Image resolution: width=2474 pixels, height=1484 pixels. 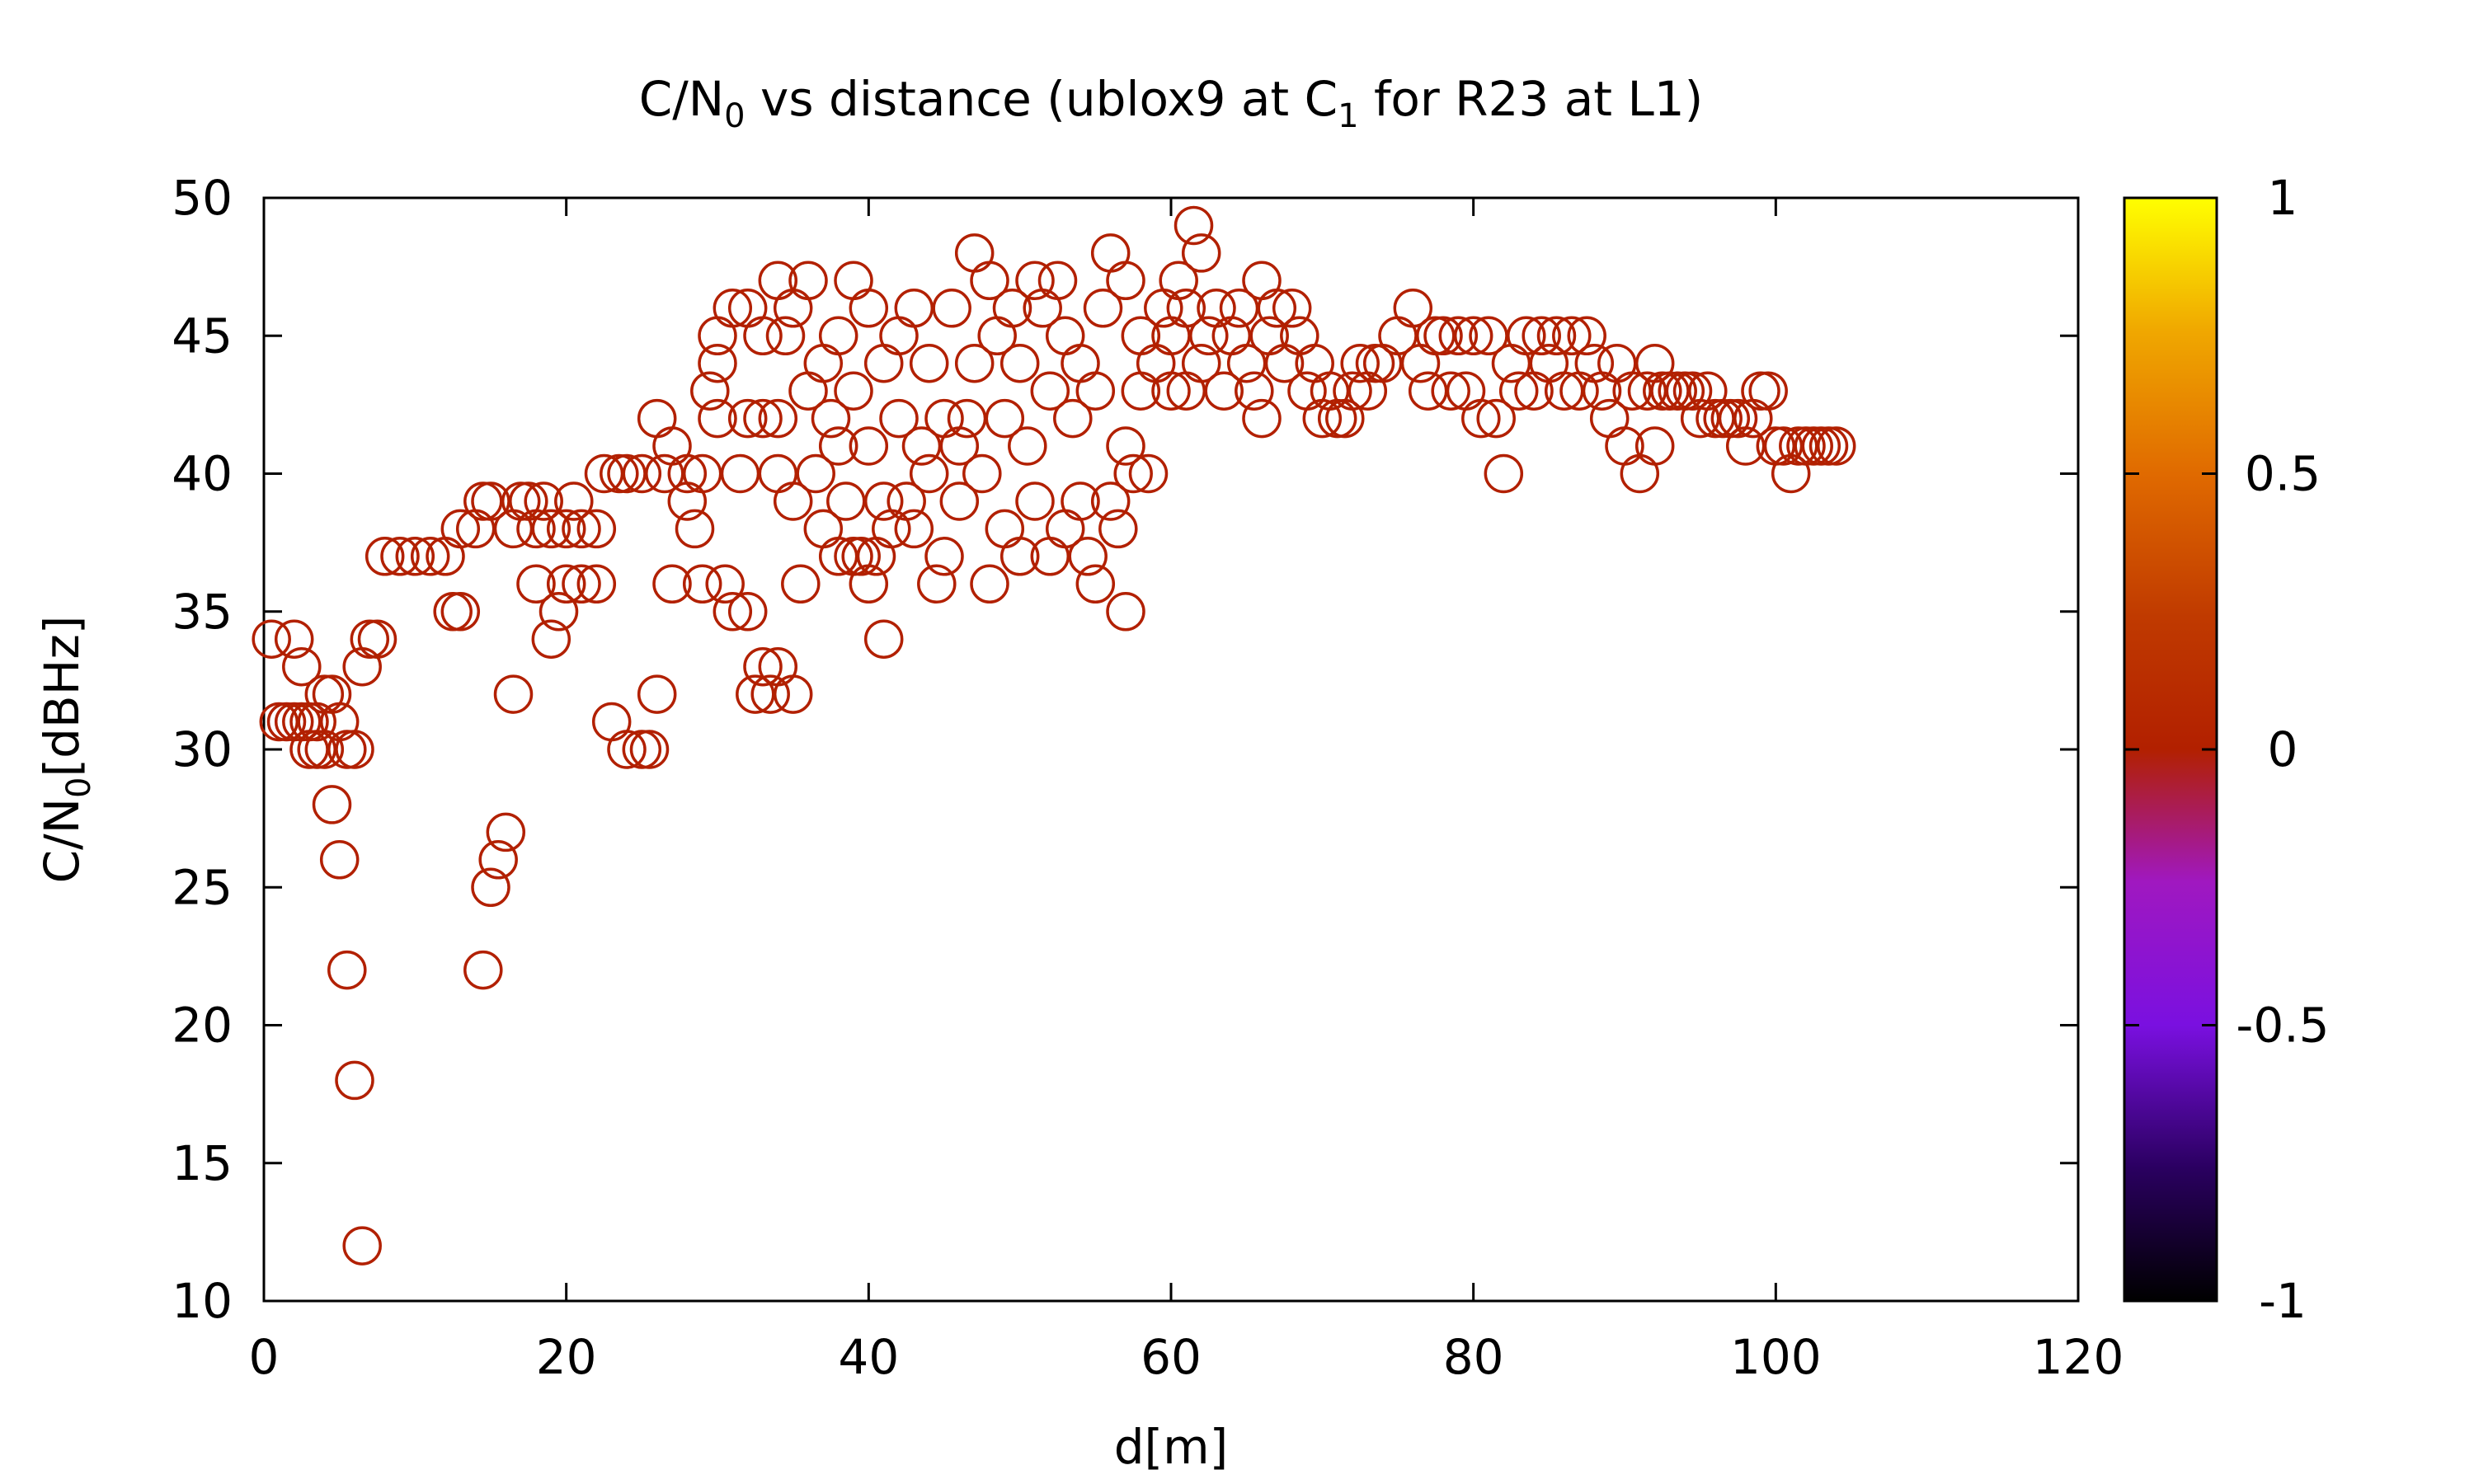 I want to click on y-tick-label: 20, so click(x=202, y=1026).